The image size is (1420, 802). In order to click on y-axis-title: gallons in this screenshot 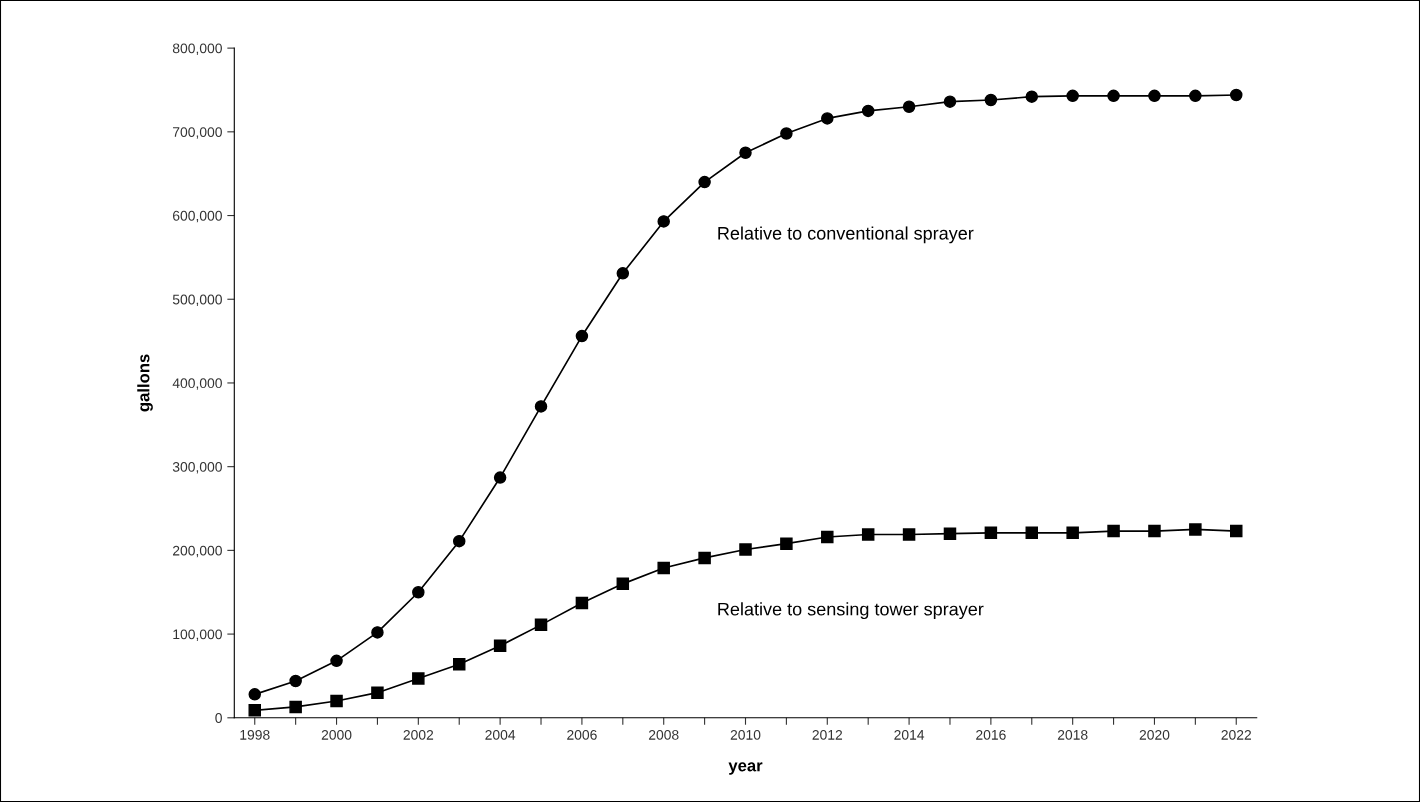, I will do `click(145, 383)`.